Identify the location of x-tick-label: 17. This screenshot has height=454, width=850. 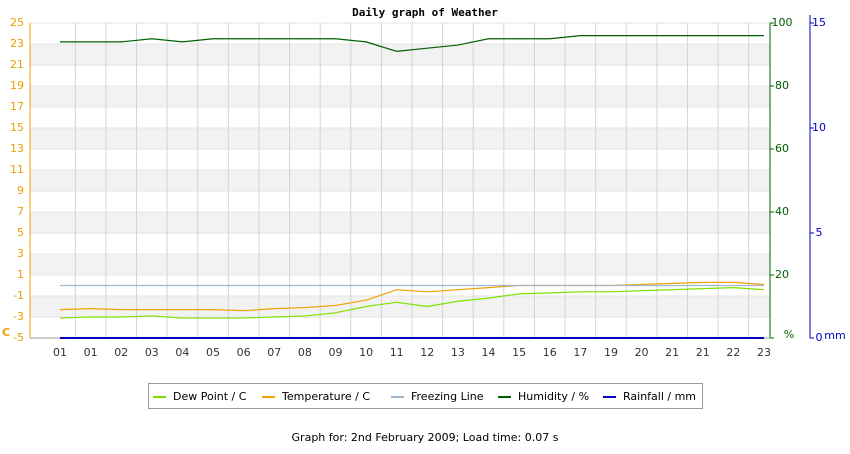
(580, 352).